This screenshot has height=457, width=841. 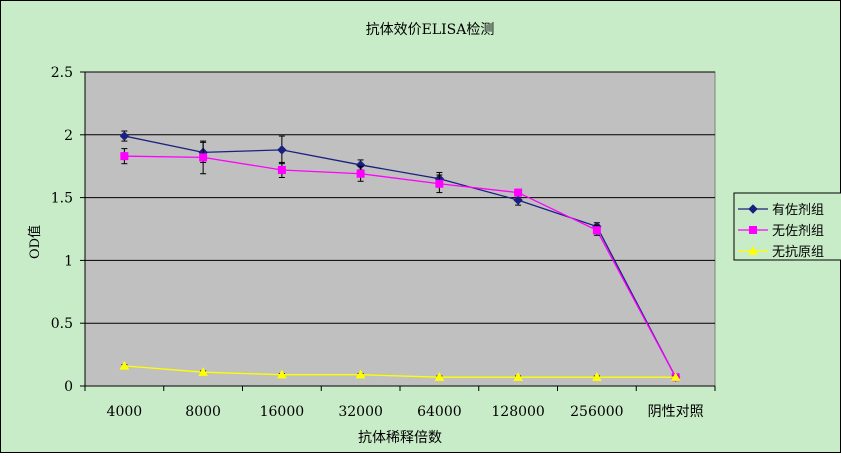 I want to click on series-group, so click(x=400, y=370).